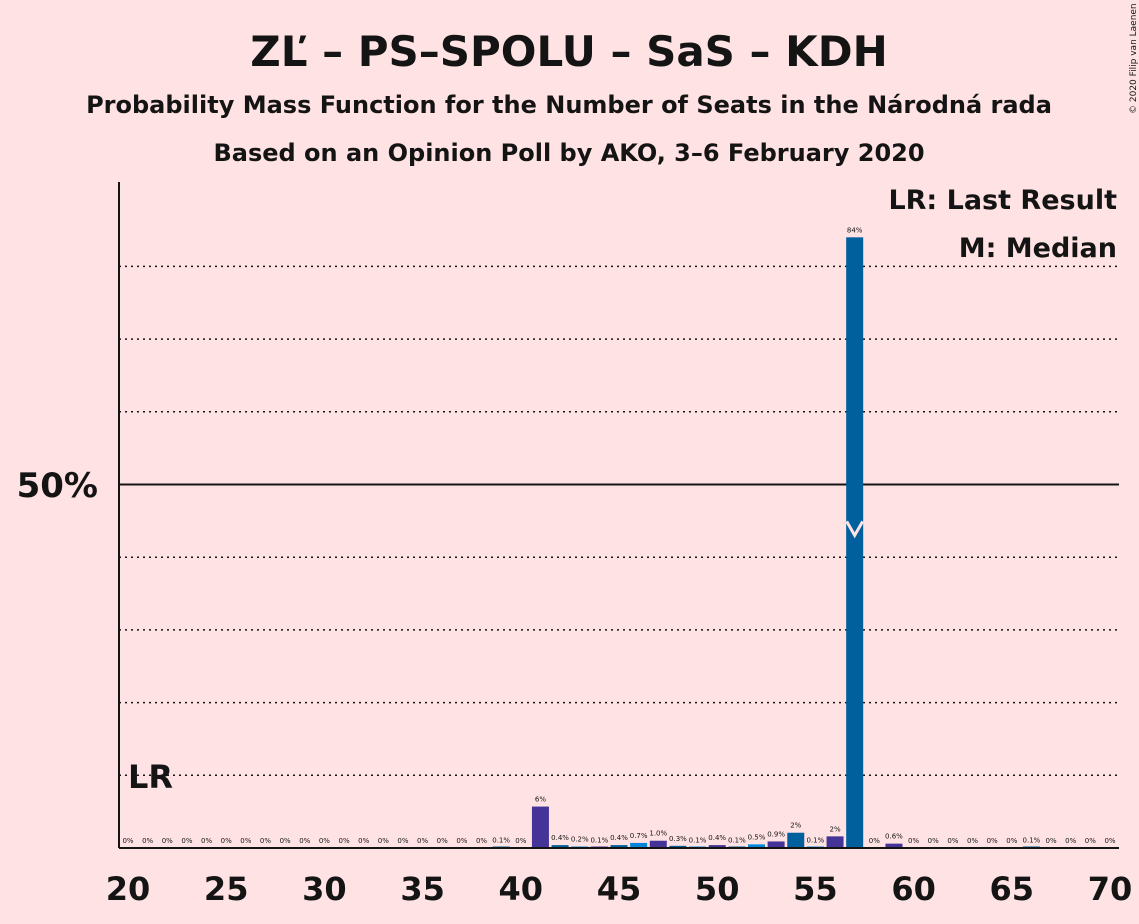 This screenshot has height=924, width=1139. I want to click on bar-label-24: 0%, so click(206, 841).